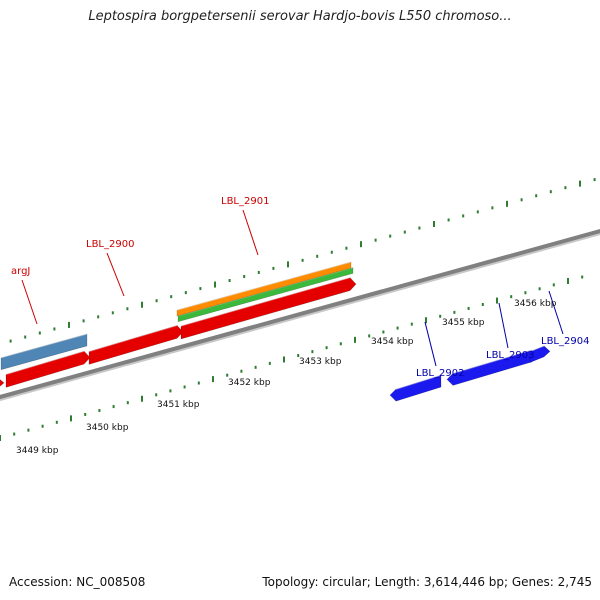  I want to click on gene-label: LBL_2904, so click(565, 341).